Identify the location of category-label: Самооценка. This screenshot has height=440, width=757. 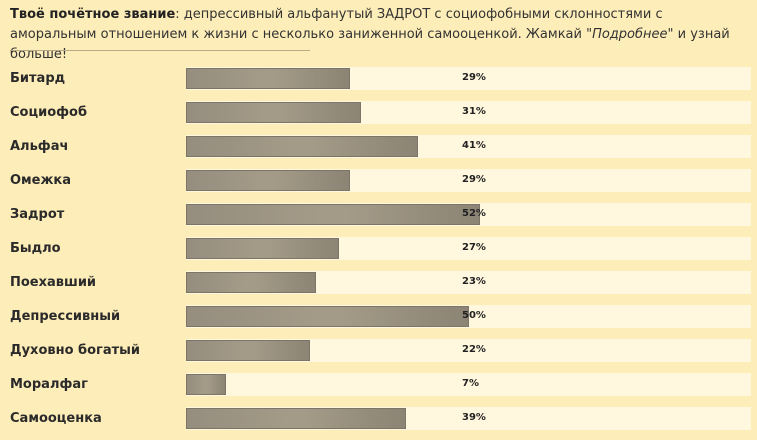
(56, 418).